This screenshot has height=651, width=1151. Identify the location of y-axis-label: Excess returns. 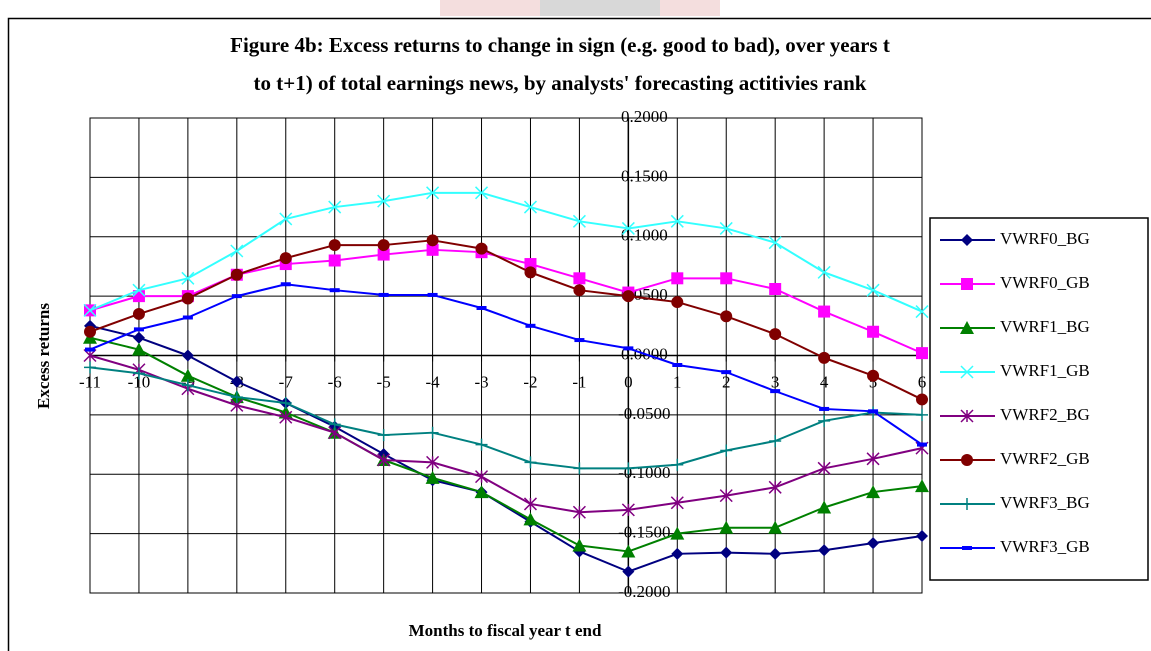
(43, 356).